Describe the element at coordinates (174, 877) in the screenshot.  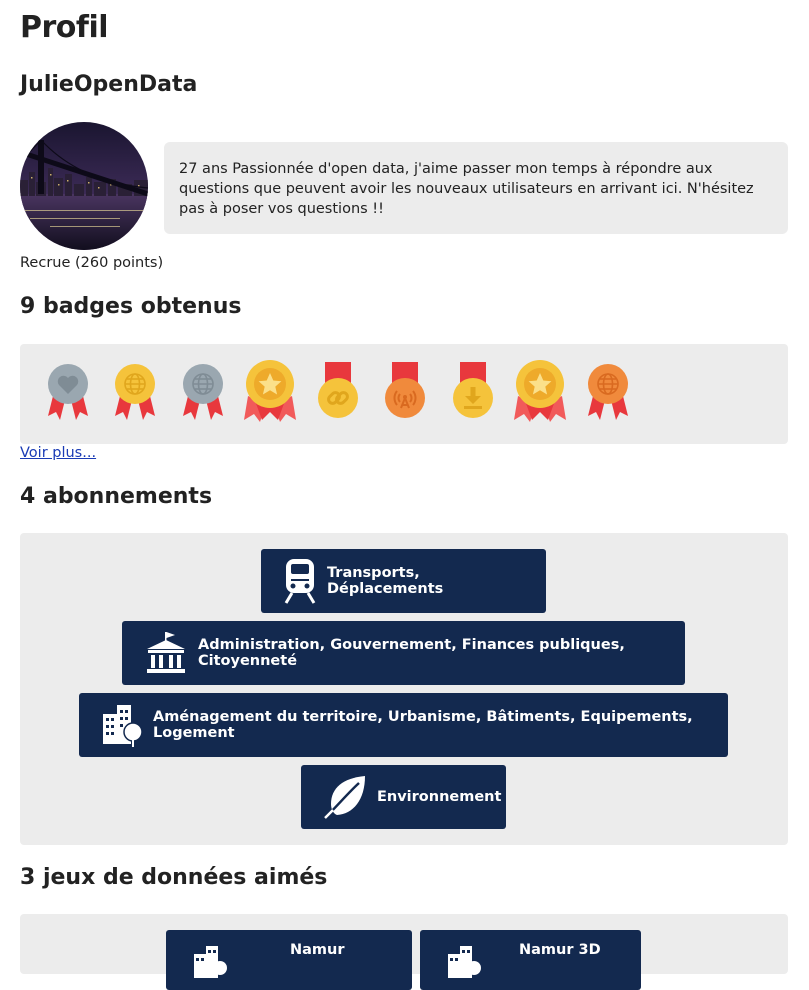
I see `liked-datasets-heading: 3 jeux de données aimés` at that location.